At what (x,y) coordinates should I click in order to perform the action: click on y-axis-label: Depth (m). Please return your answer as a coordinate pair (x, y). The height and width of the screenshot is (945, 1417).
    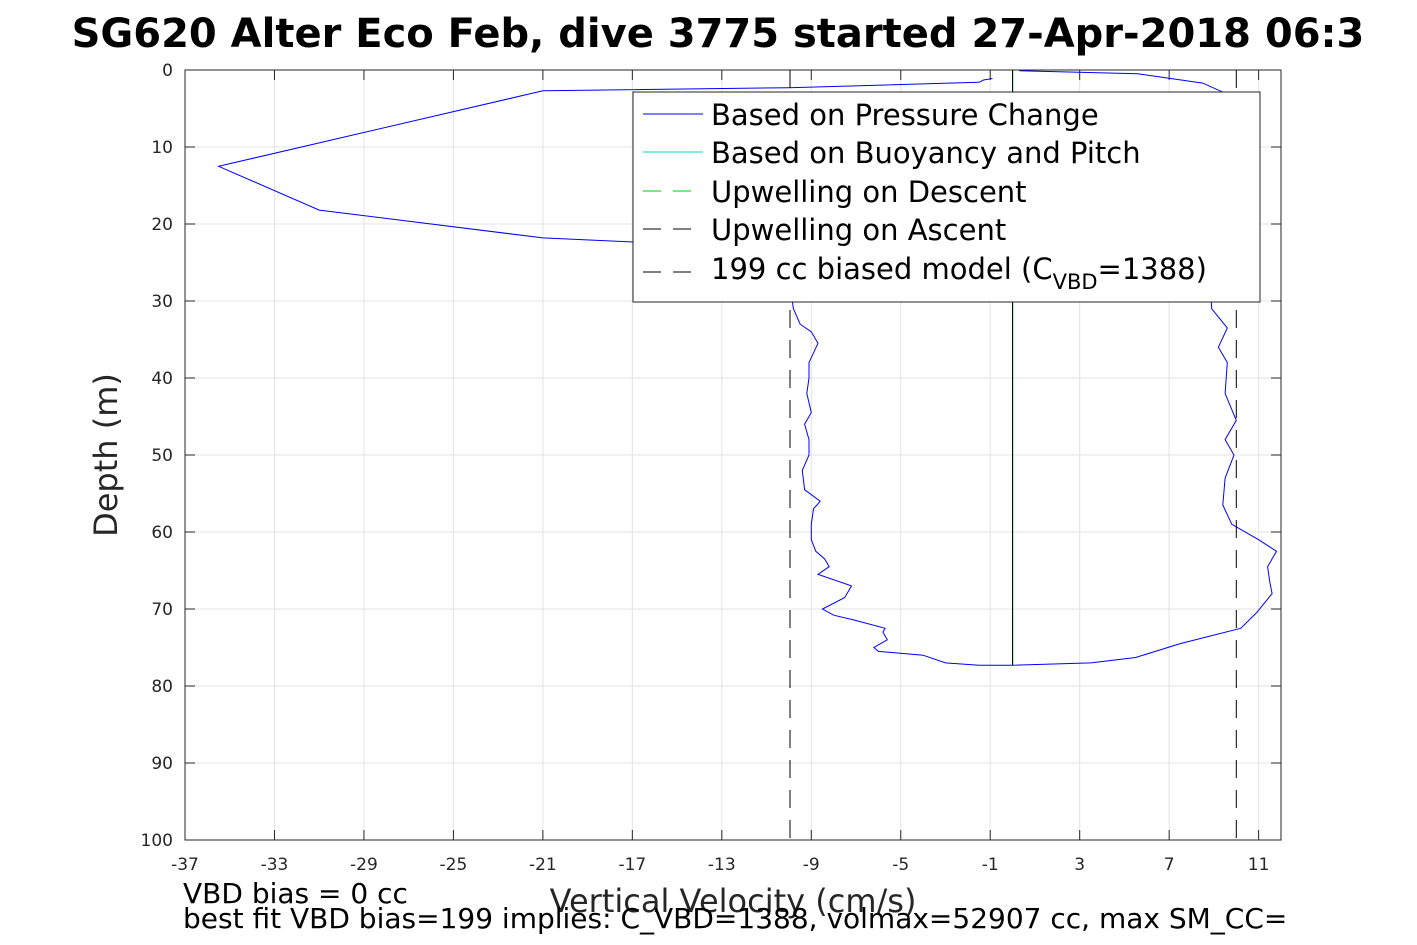
    Looking at the image, I should click on (106, 455).